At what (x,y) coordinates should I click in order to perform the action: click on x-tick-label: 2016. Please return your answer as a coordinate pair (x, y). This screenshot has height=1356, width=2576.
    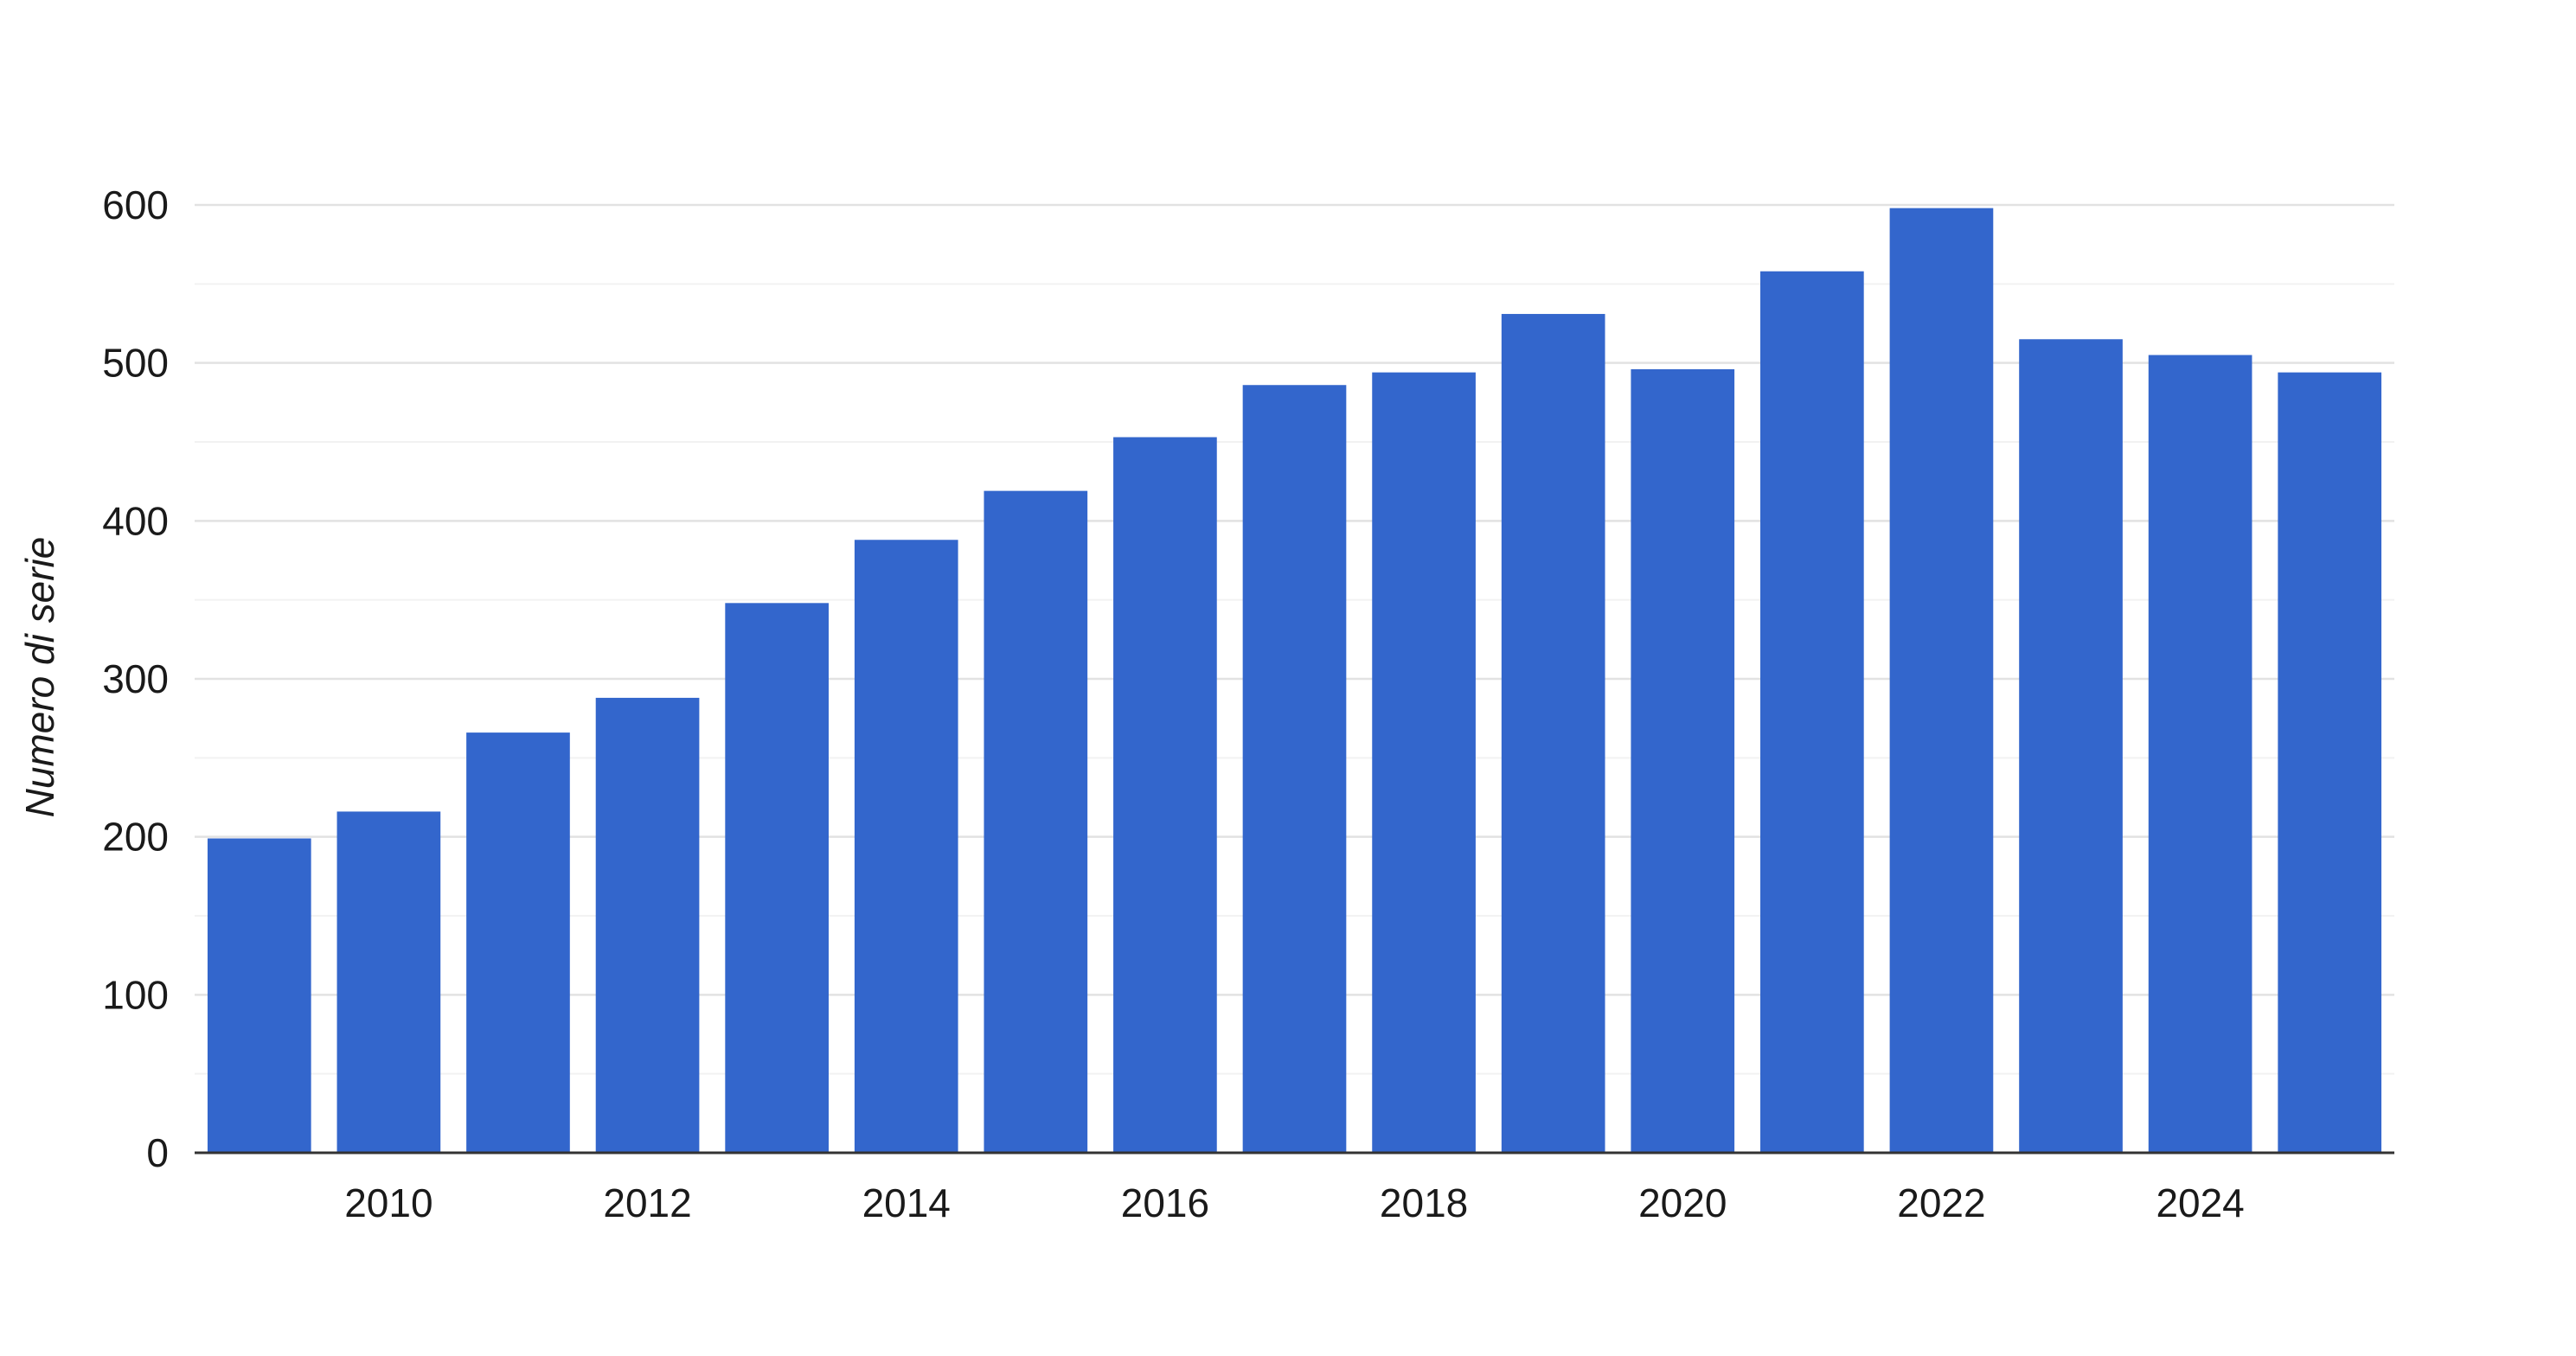
    Looking at the image, I should click on (1165, 1203).